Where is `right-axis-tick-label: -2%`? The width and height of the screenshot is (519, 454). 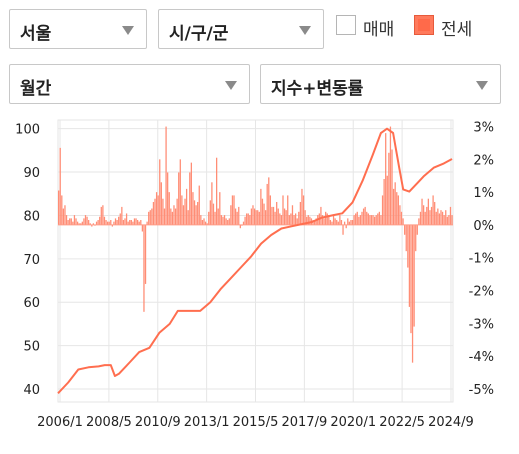
right-axis-tick-label: -2% is located at coordinates (481, 292).